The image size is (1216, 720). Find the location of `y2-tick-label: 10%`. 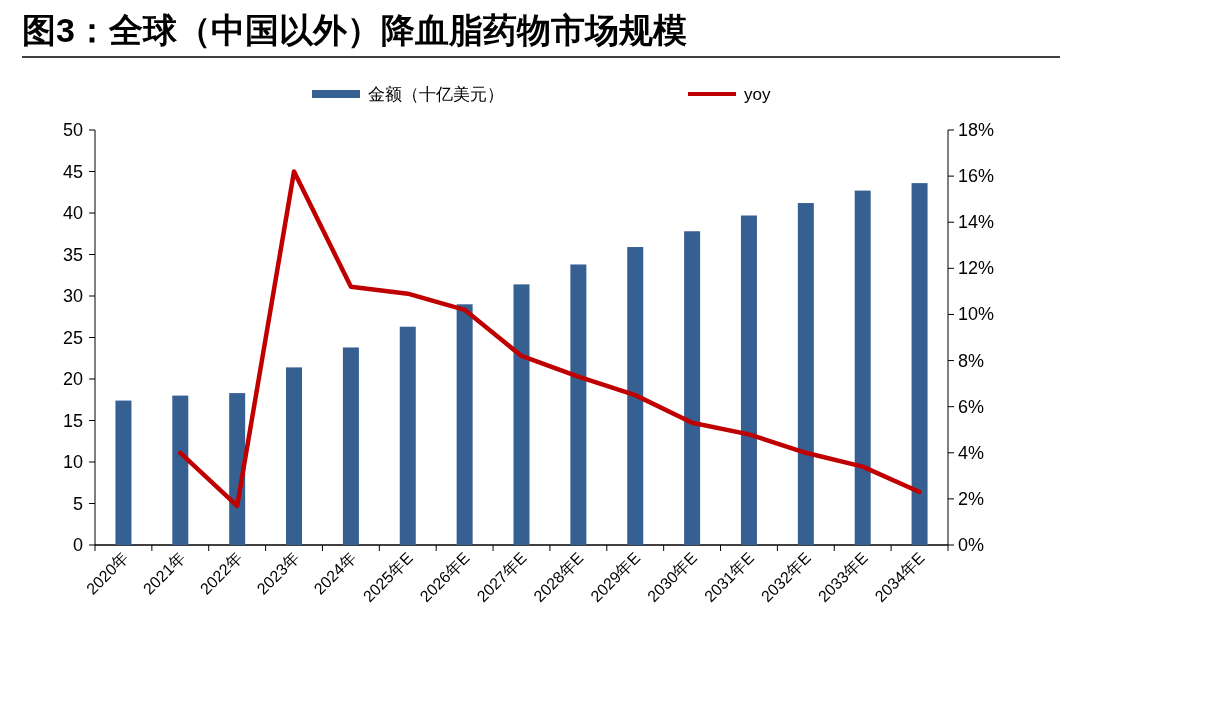

y2-tick-label: 10% is located at coordinates (976, 314).